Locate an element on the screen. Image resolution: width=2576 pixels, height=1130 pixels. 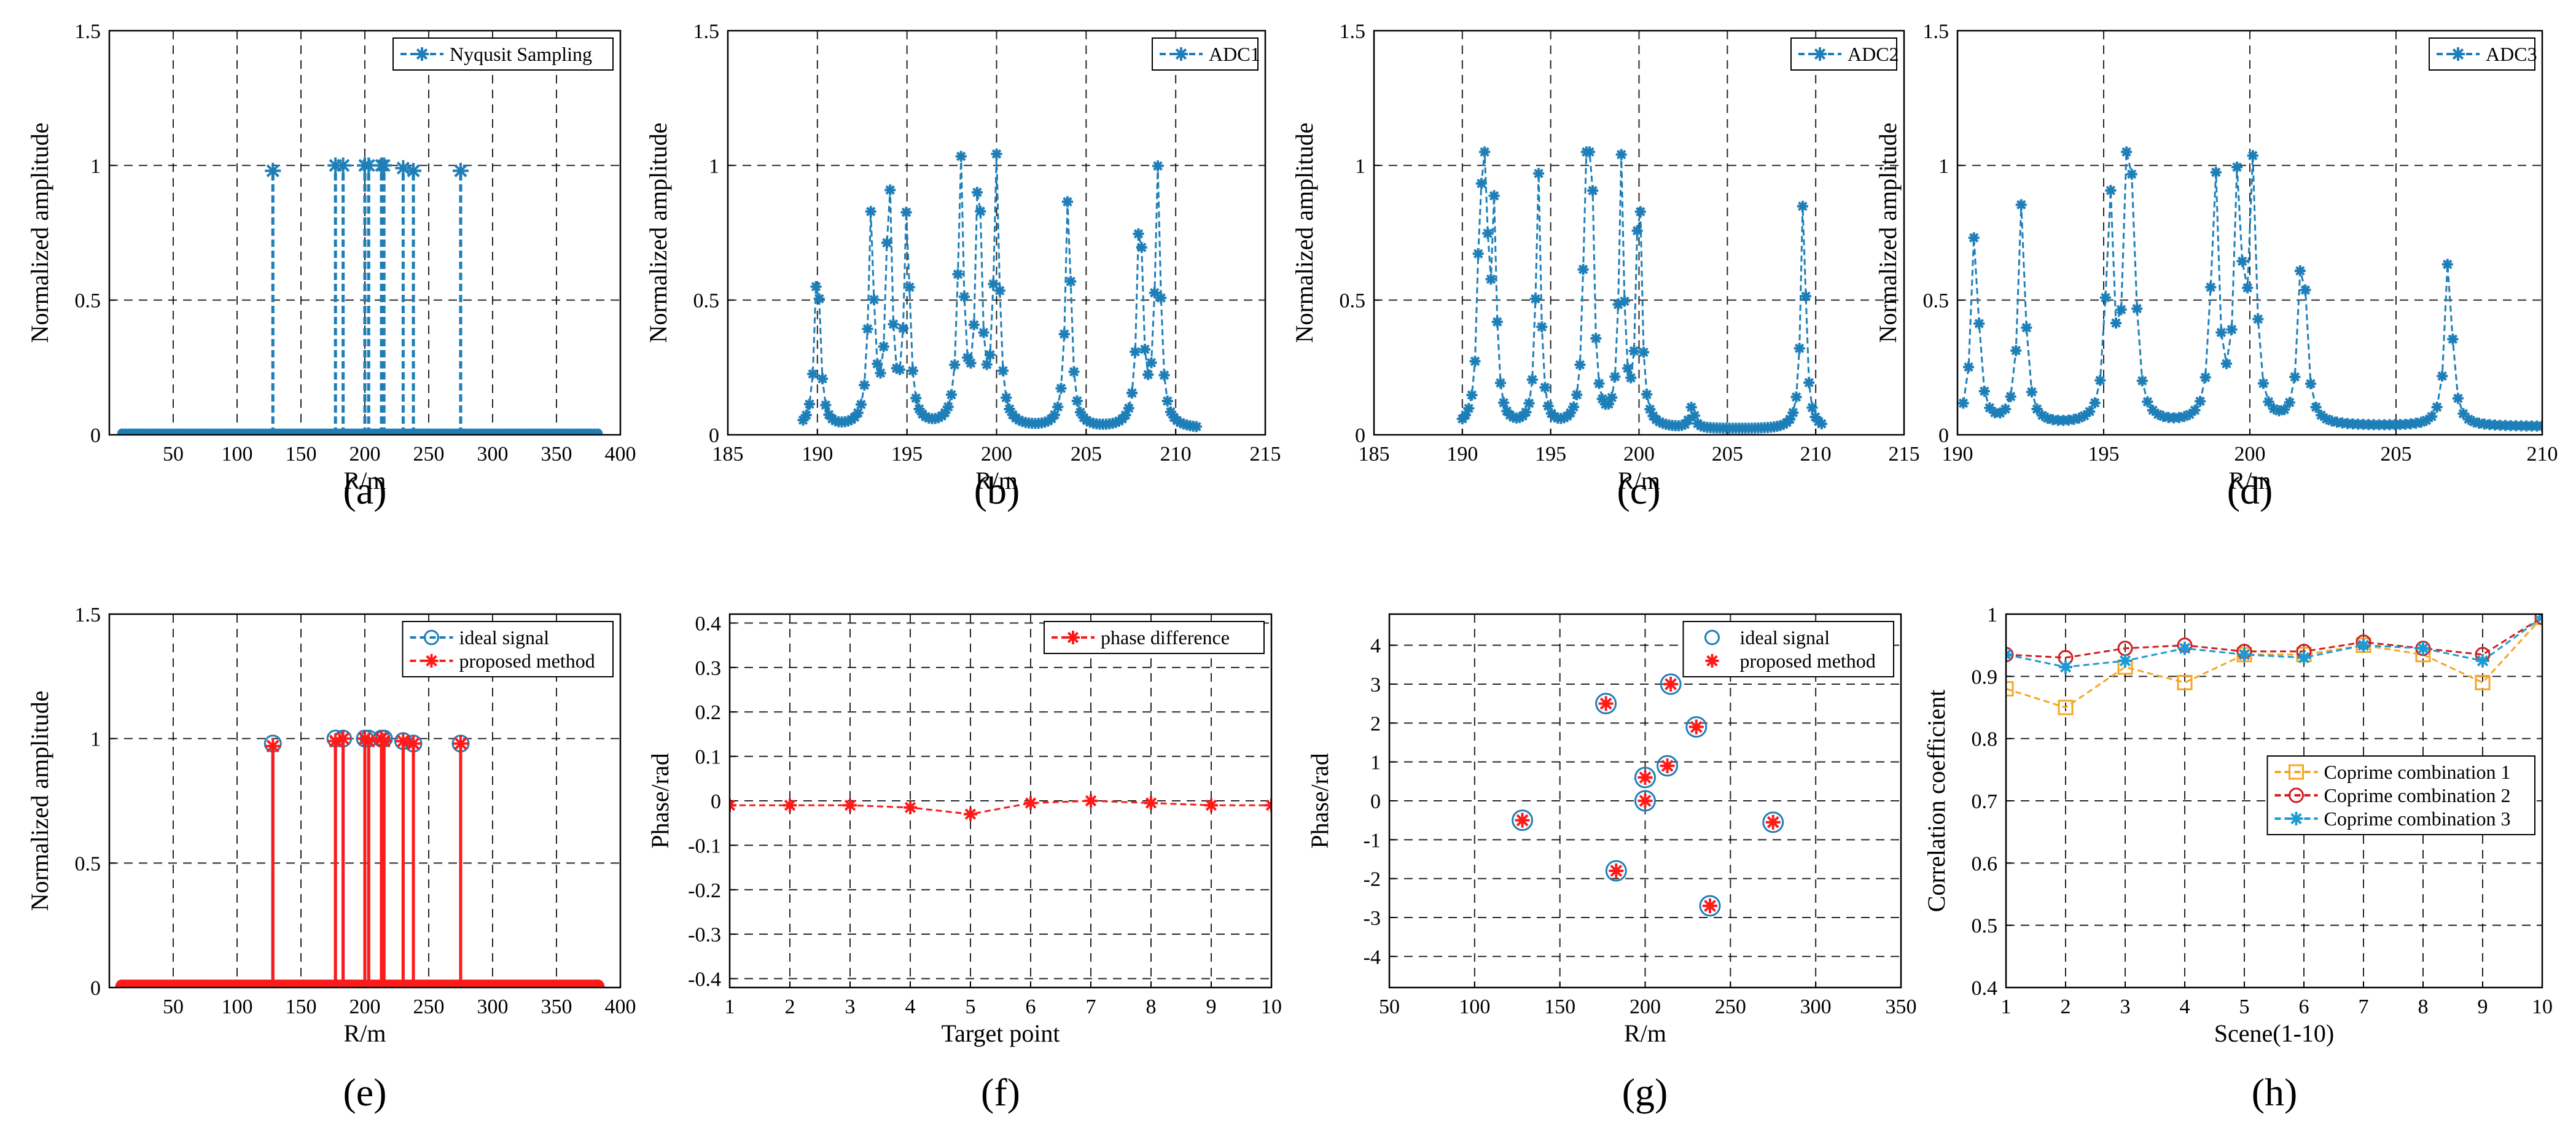
x-tick-label: 5 is located at coordinates (2244, 1007).